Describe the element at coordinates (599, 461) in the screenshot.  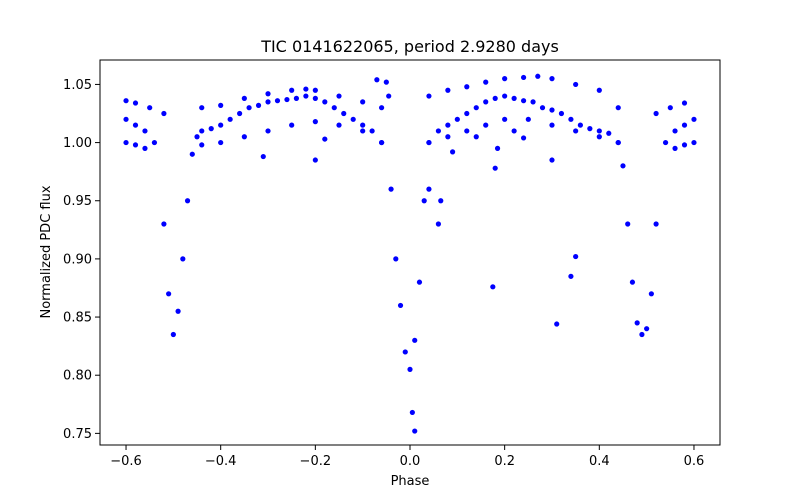
I see `x-tick-label: 0.4` at that location.